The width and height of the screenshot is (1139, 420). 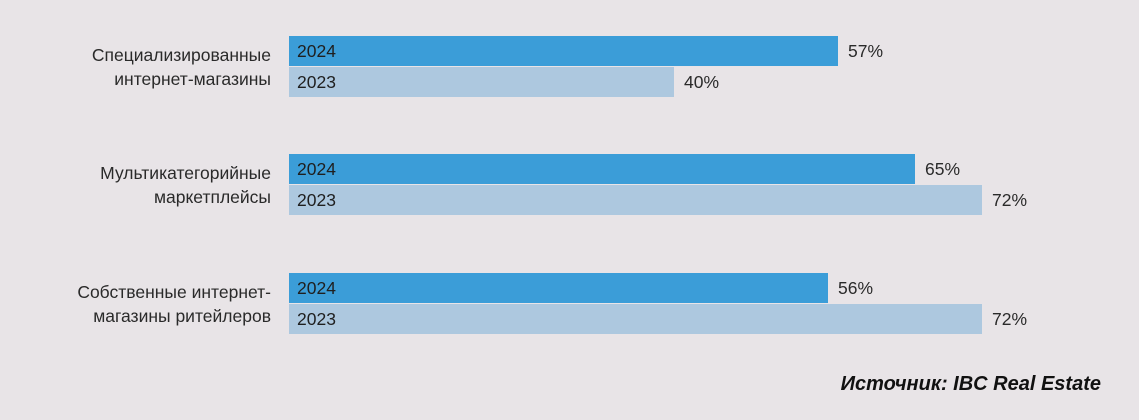 What do you see at coordinates (866, 51) in the screenshot?
I see `value-label: 57%` at bounding box center [866, 51].